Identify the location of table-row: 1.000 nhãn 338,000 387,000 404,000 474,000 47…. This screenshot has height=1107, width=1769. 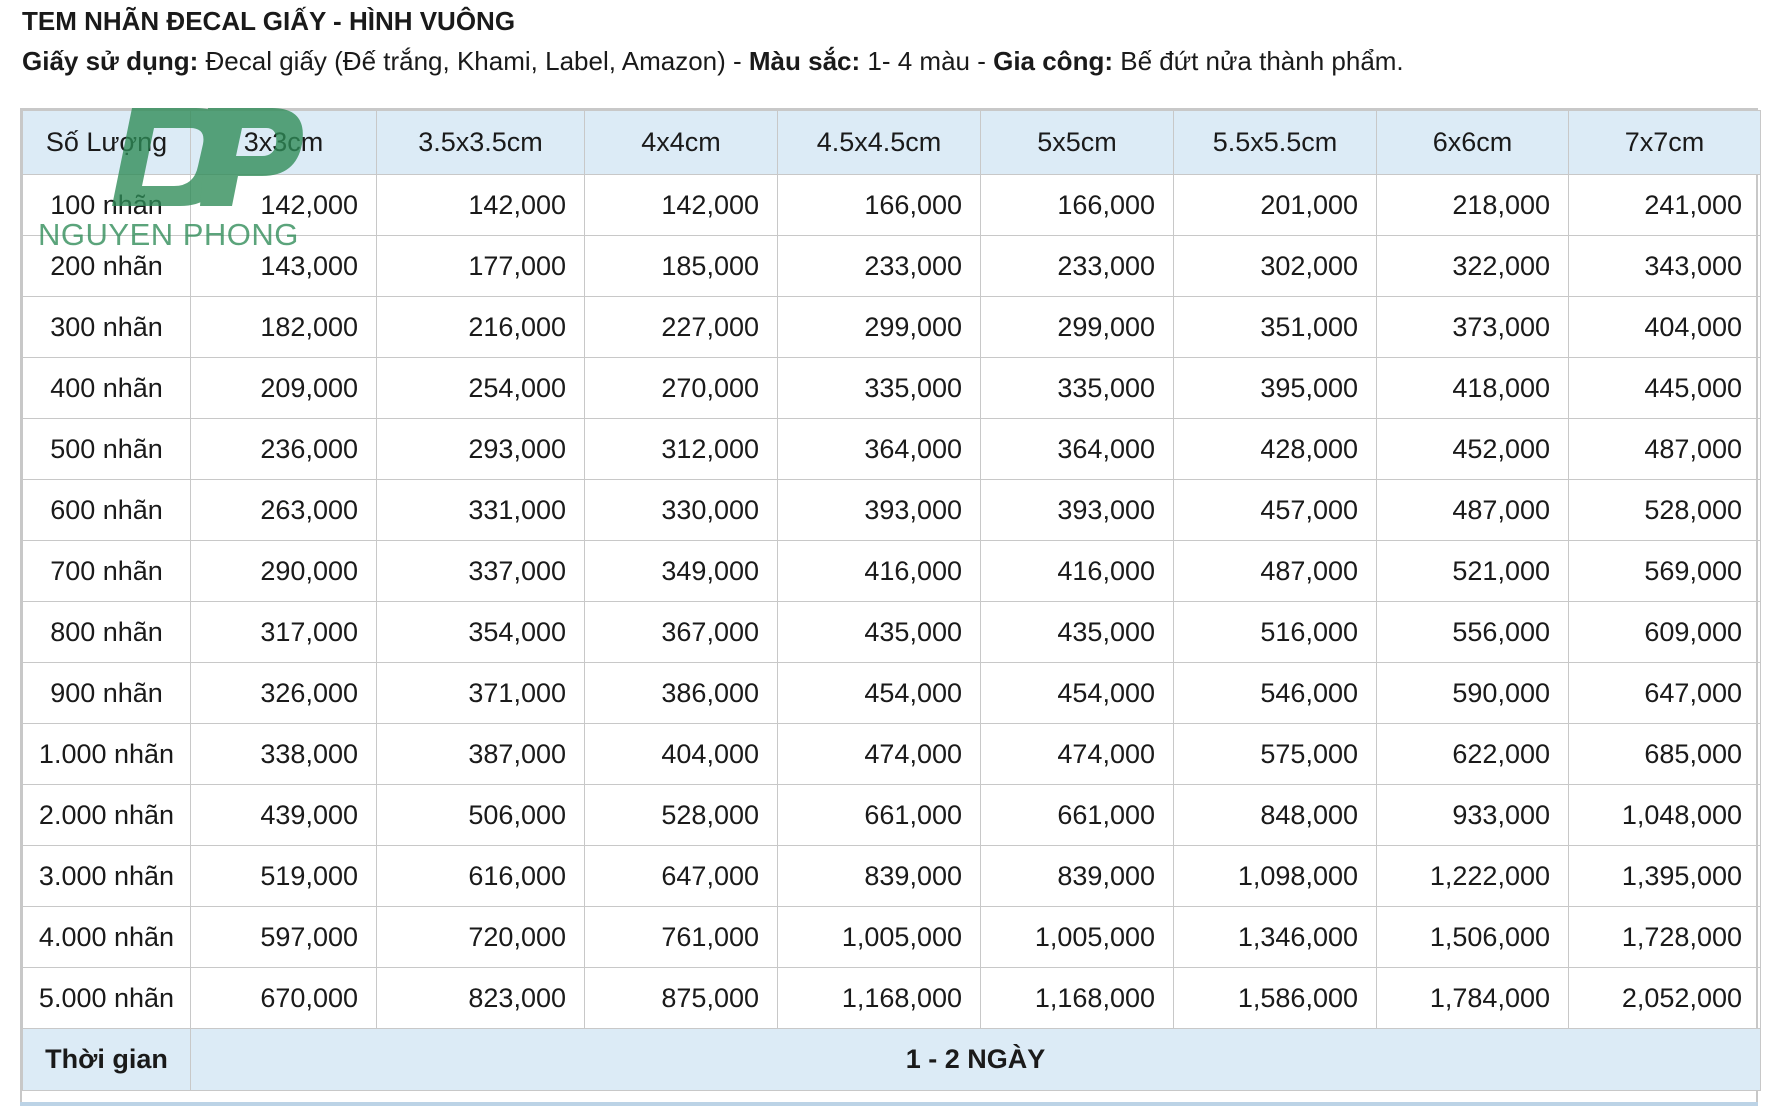
(891, 754).